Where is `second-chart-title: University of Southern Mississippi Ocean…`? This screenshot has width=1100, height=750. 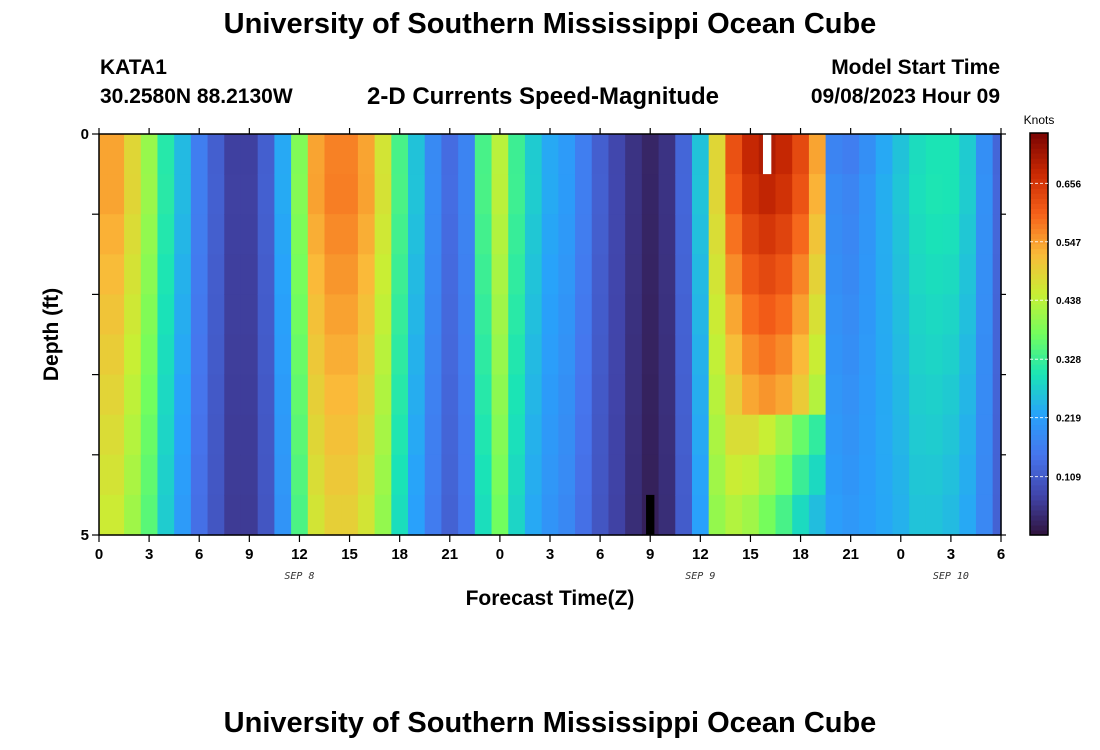 second-chart-title: University of Southern Mississippi Ocean… is located at coordinates (550, 723).